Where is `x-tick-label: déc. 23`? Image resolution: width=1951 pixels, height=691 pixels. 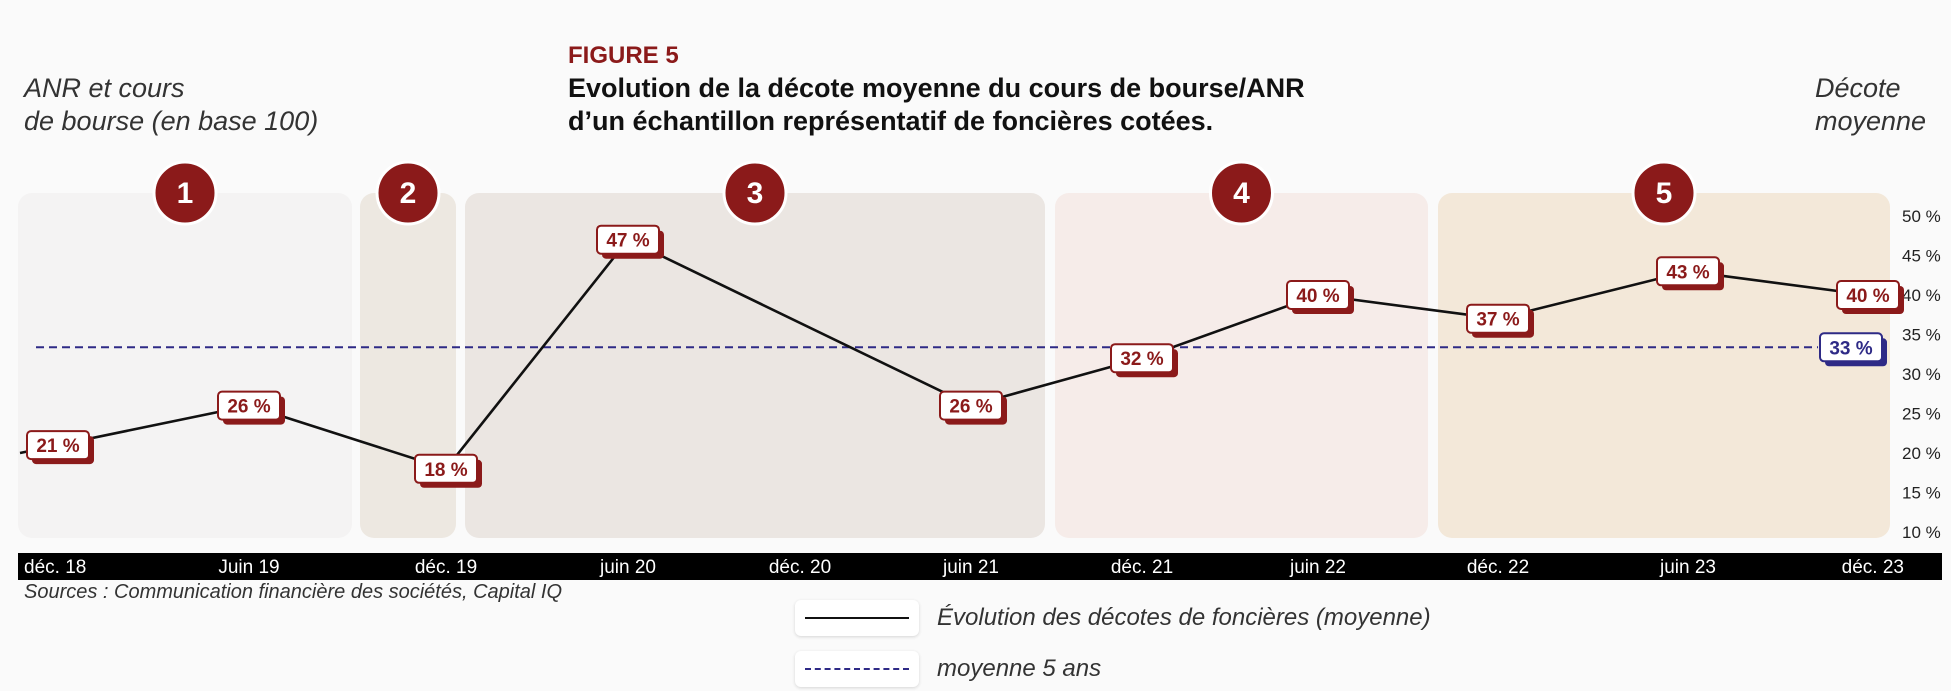
x-tick-label: déc. 23 is located at coordinates (1873, 567).